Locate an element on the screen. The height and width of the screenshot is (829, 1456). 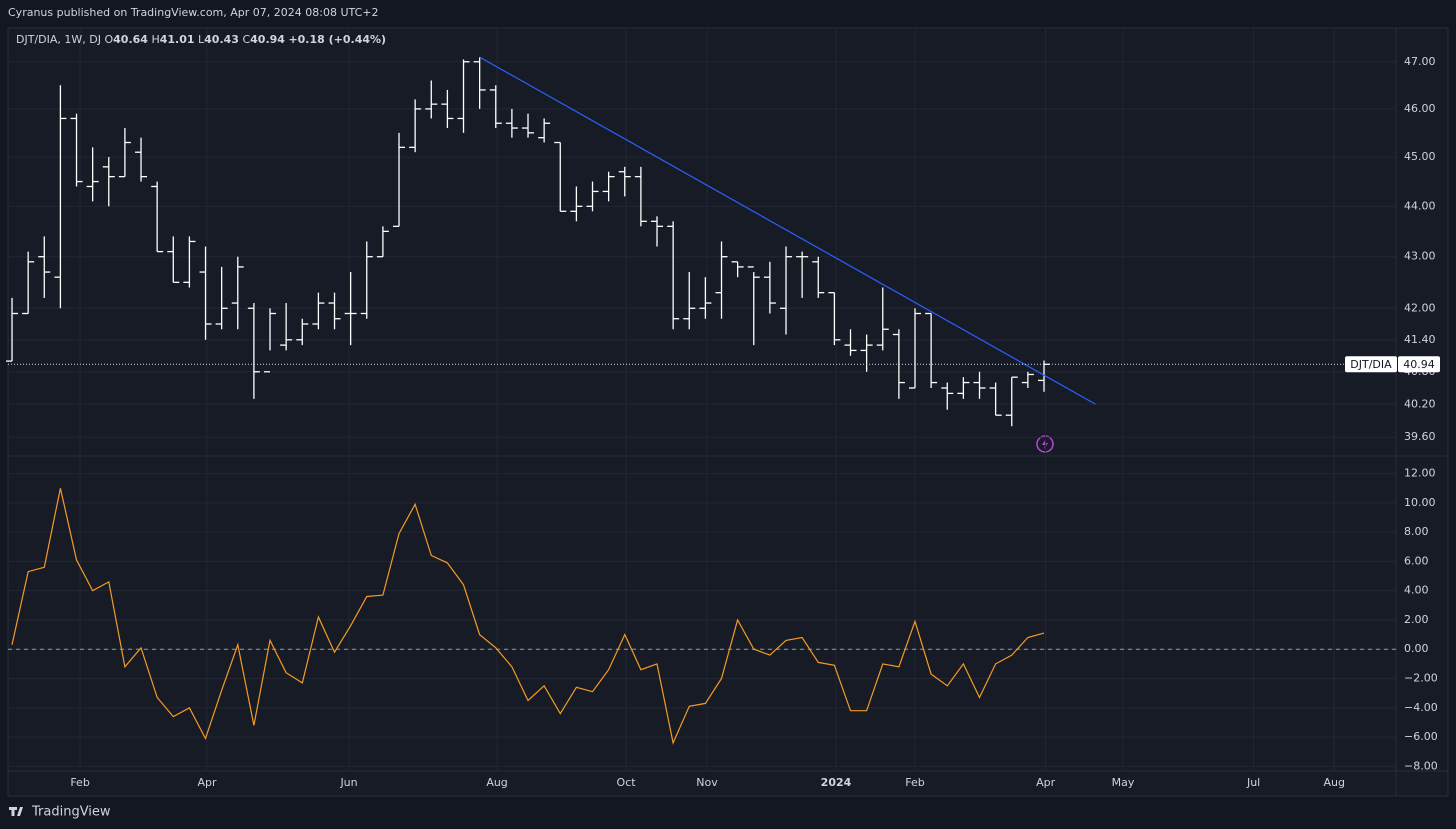
last-price-name-box is located at coordinates (1371, 364).